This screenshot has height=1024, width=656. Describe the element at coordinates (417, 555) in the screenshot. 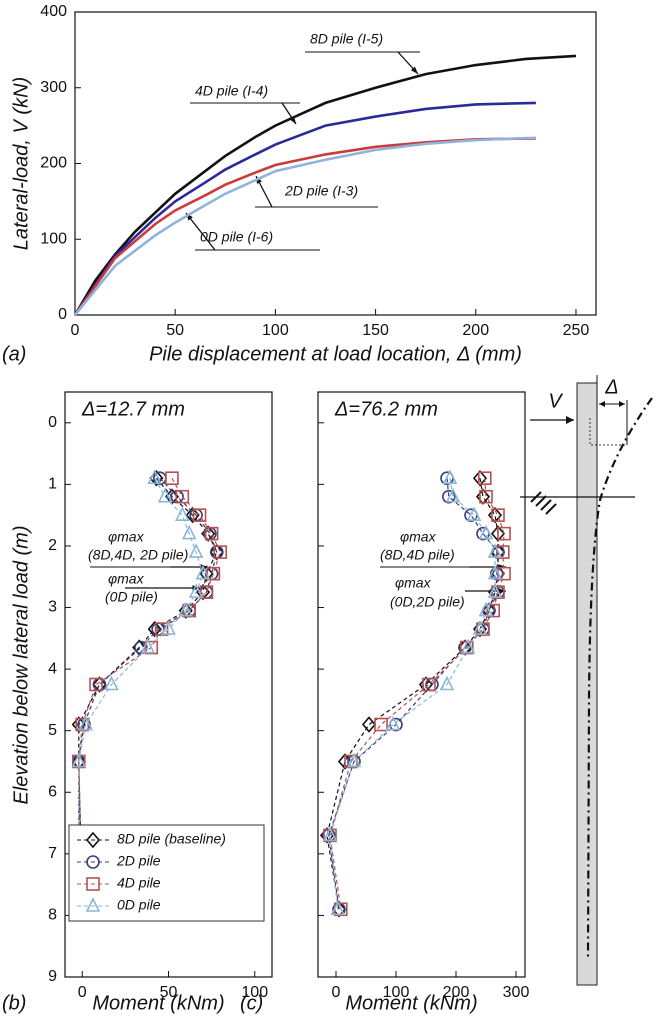

I see `annotation: (8D,4D pile)` at that location.